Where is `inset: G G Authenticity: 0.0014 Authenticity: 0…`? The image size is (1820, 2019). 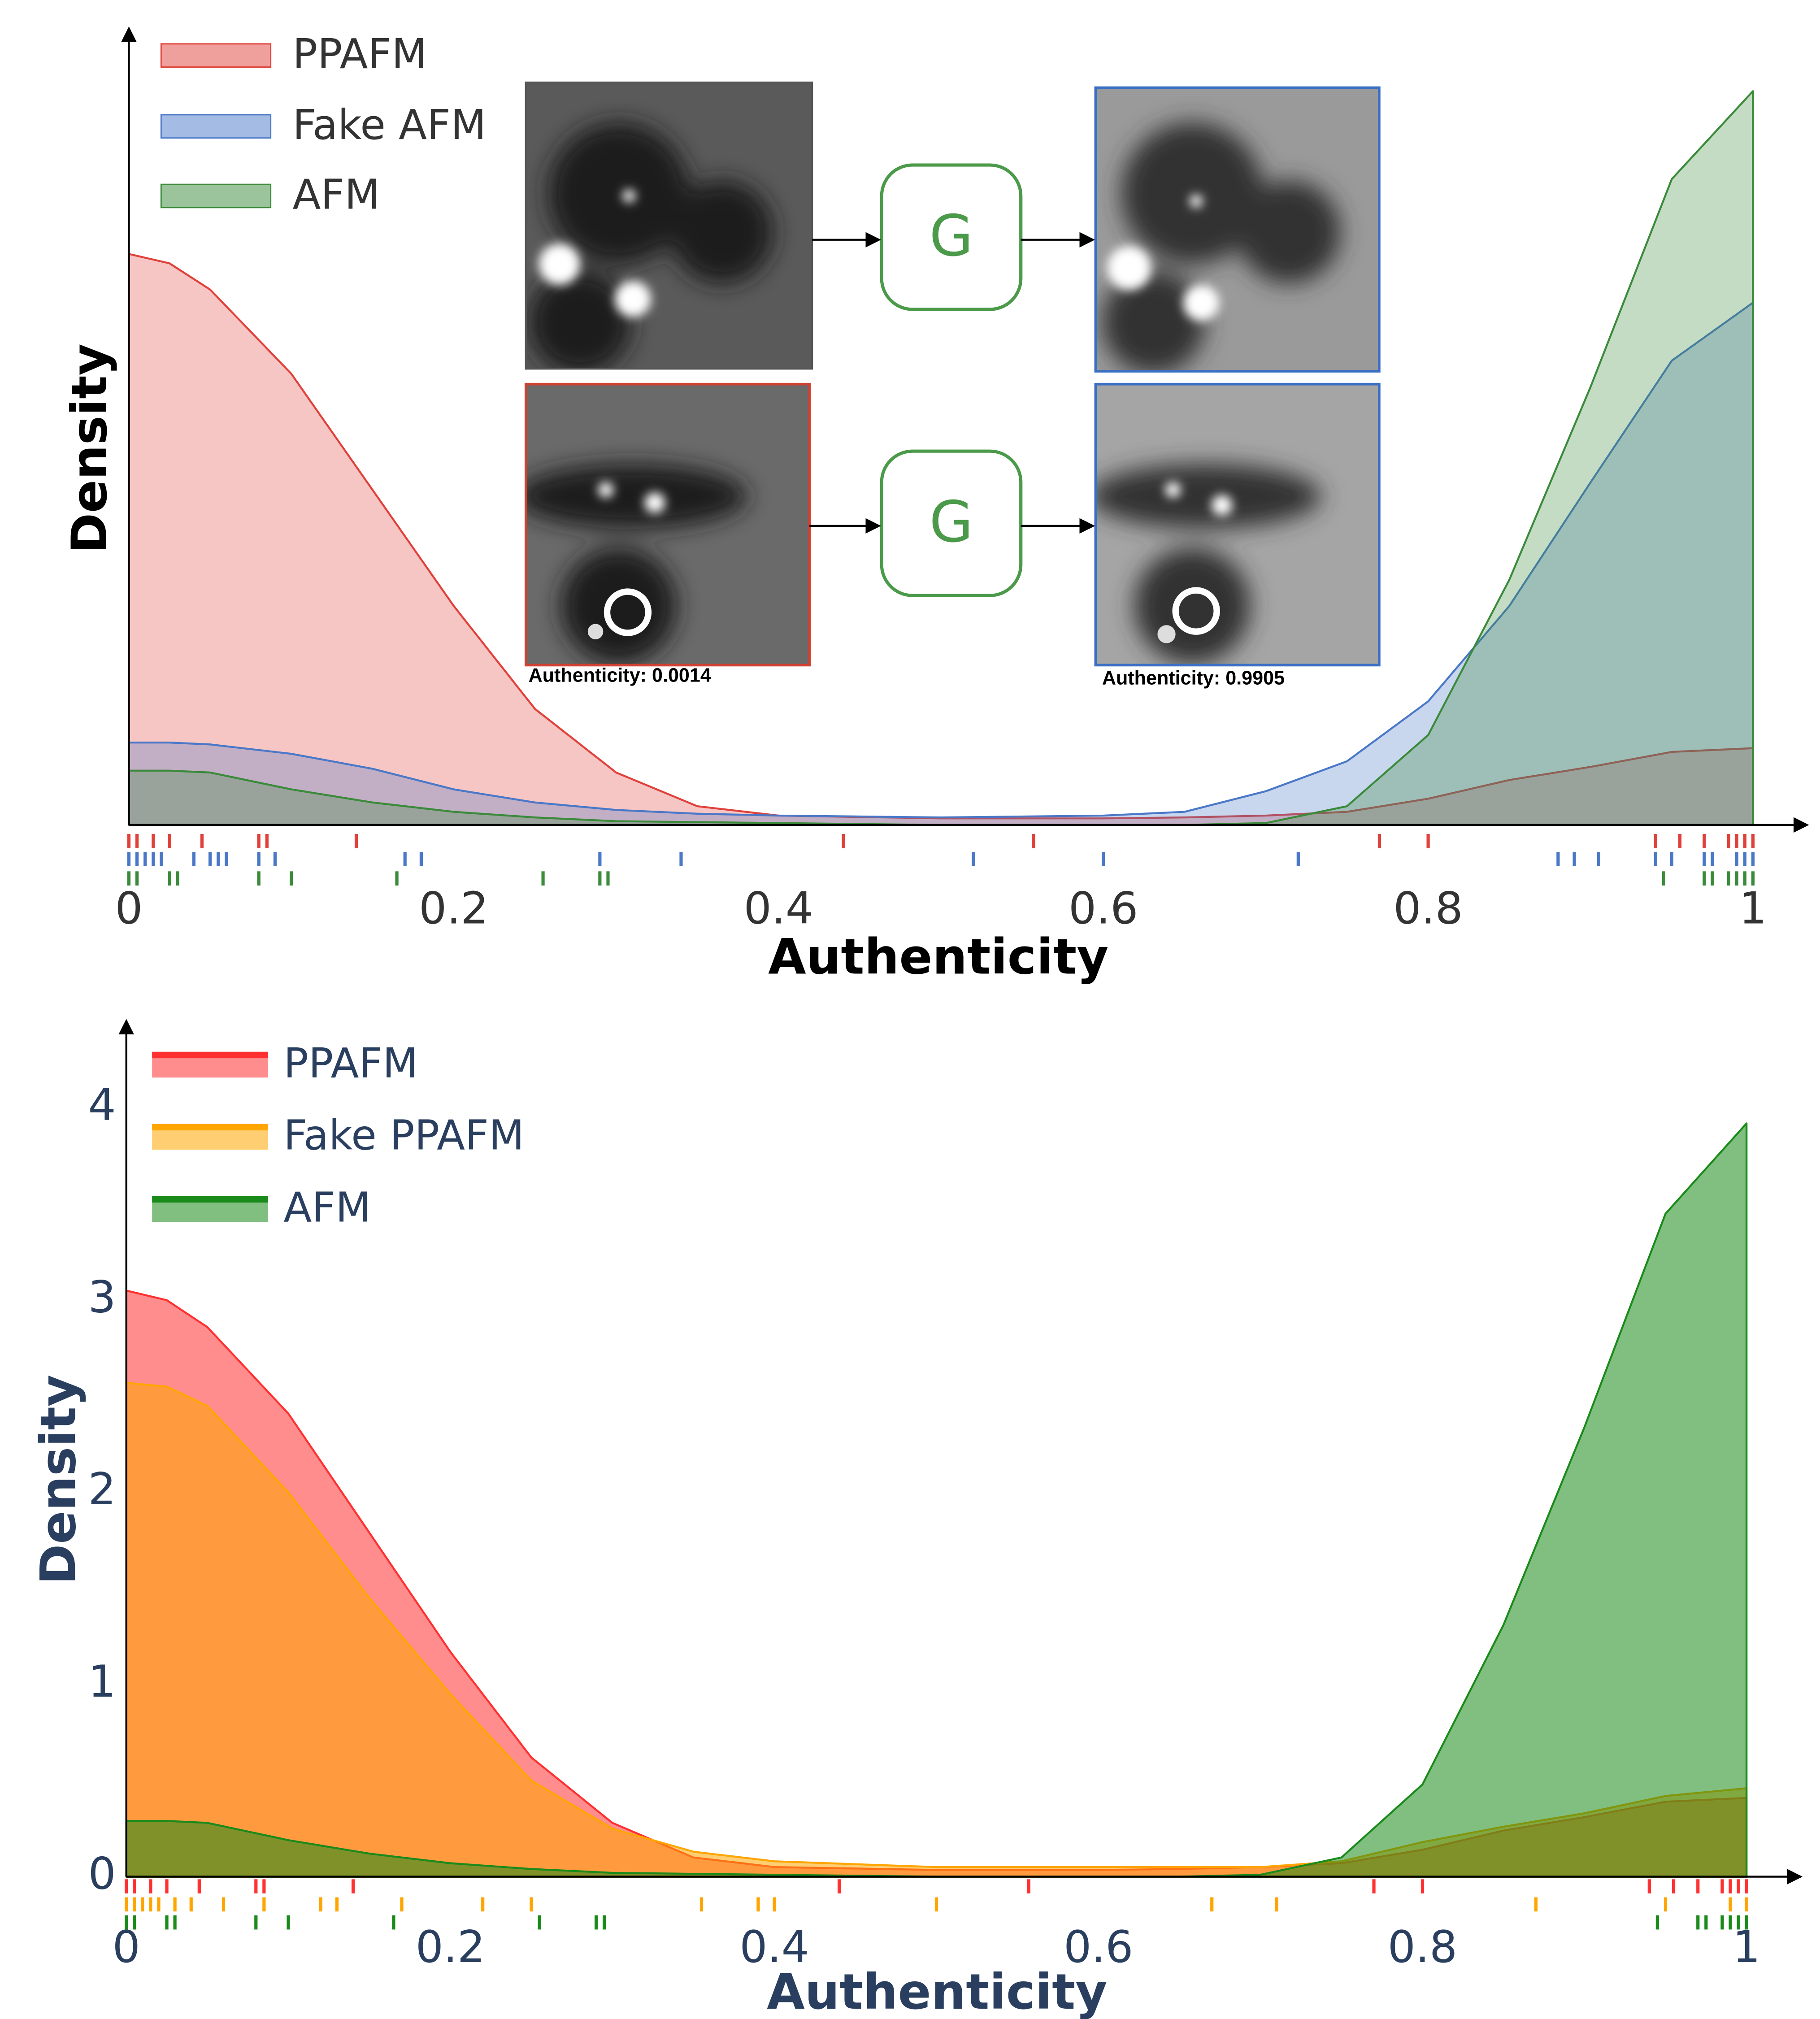
inset: G G Authenticity: 0.0014 Authenticity: 0… is located at coordinates (952, 385).